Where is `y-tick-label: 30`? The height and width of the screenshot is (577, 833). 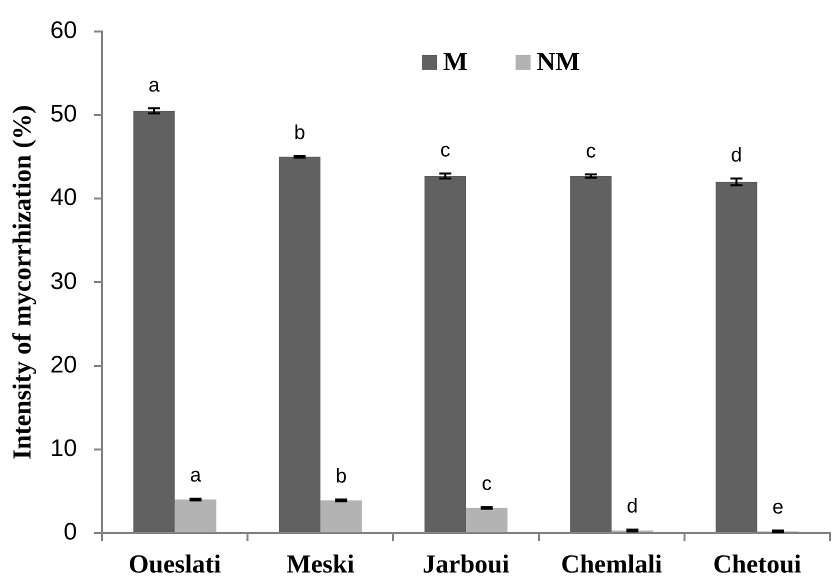 y-tick-label: 30 is located at coordinates (63, 281).